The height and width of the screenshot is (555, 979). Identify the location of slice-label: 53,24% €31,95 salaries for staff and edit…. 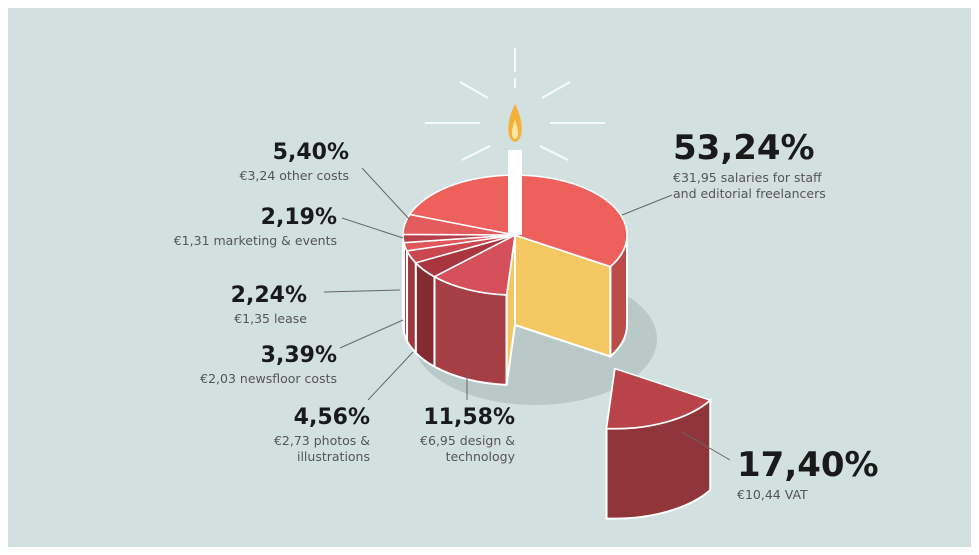
(755, 165).